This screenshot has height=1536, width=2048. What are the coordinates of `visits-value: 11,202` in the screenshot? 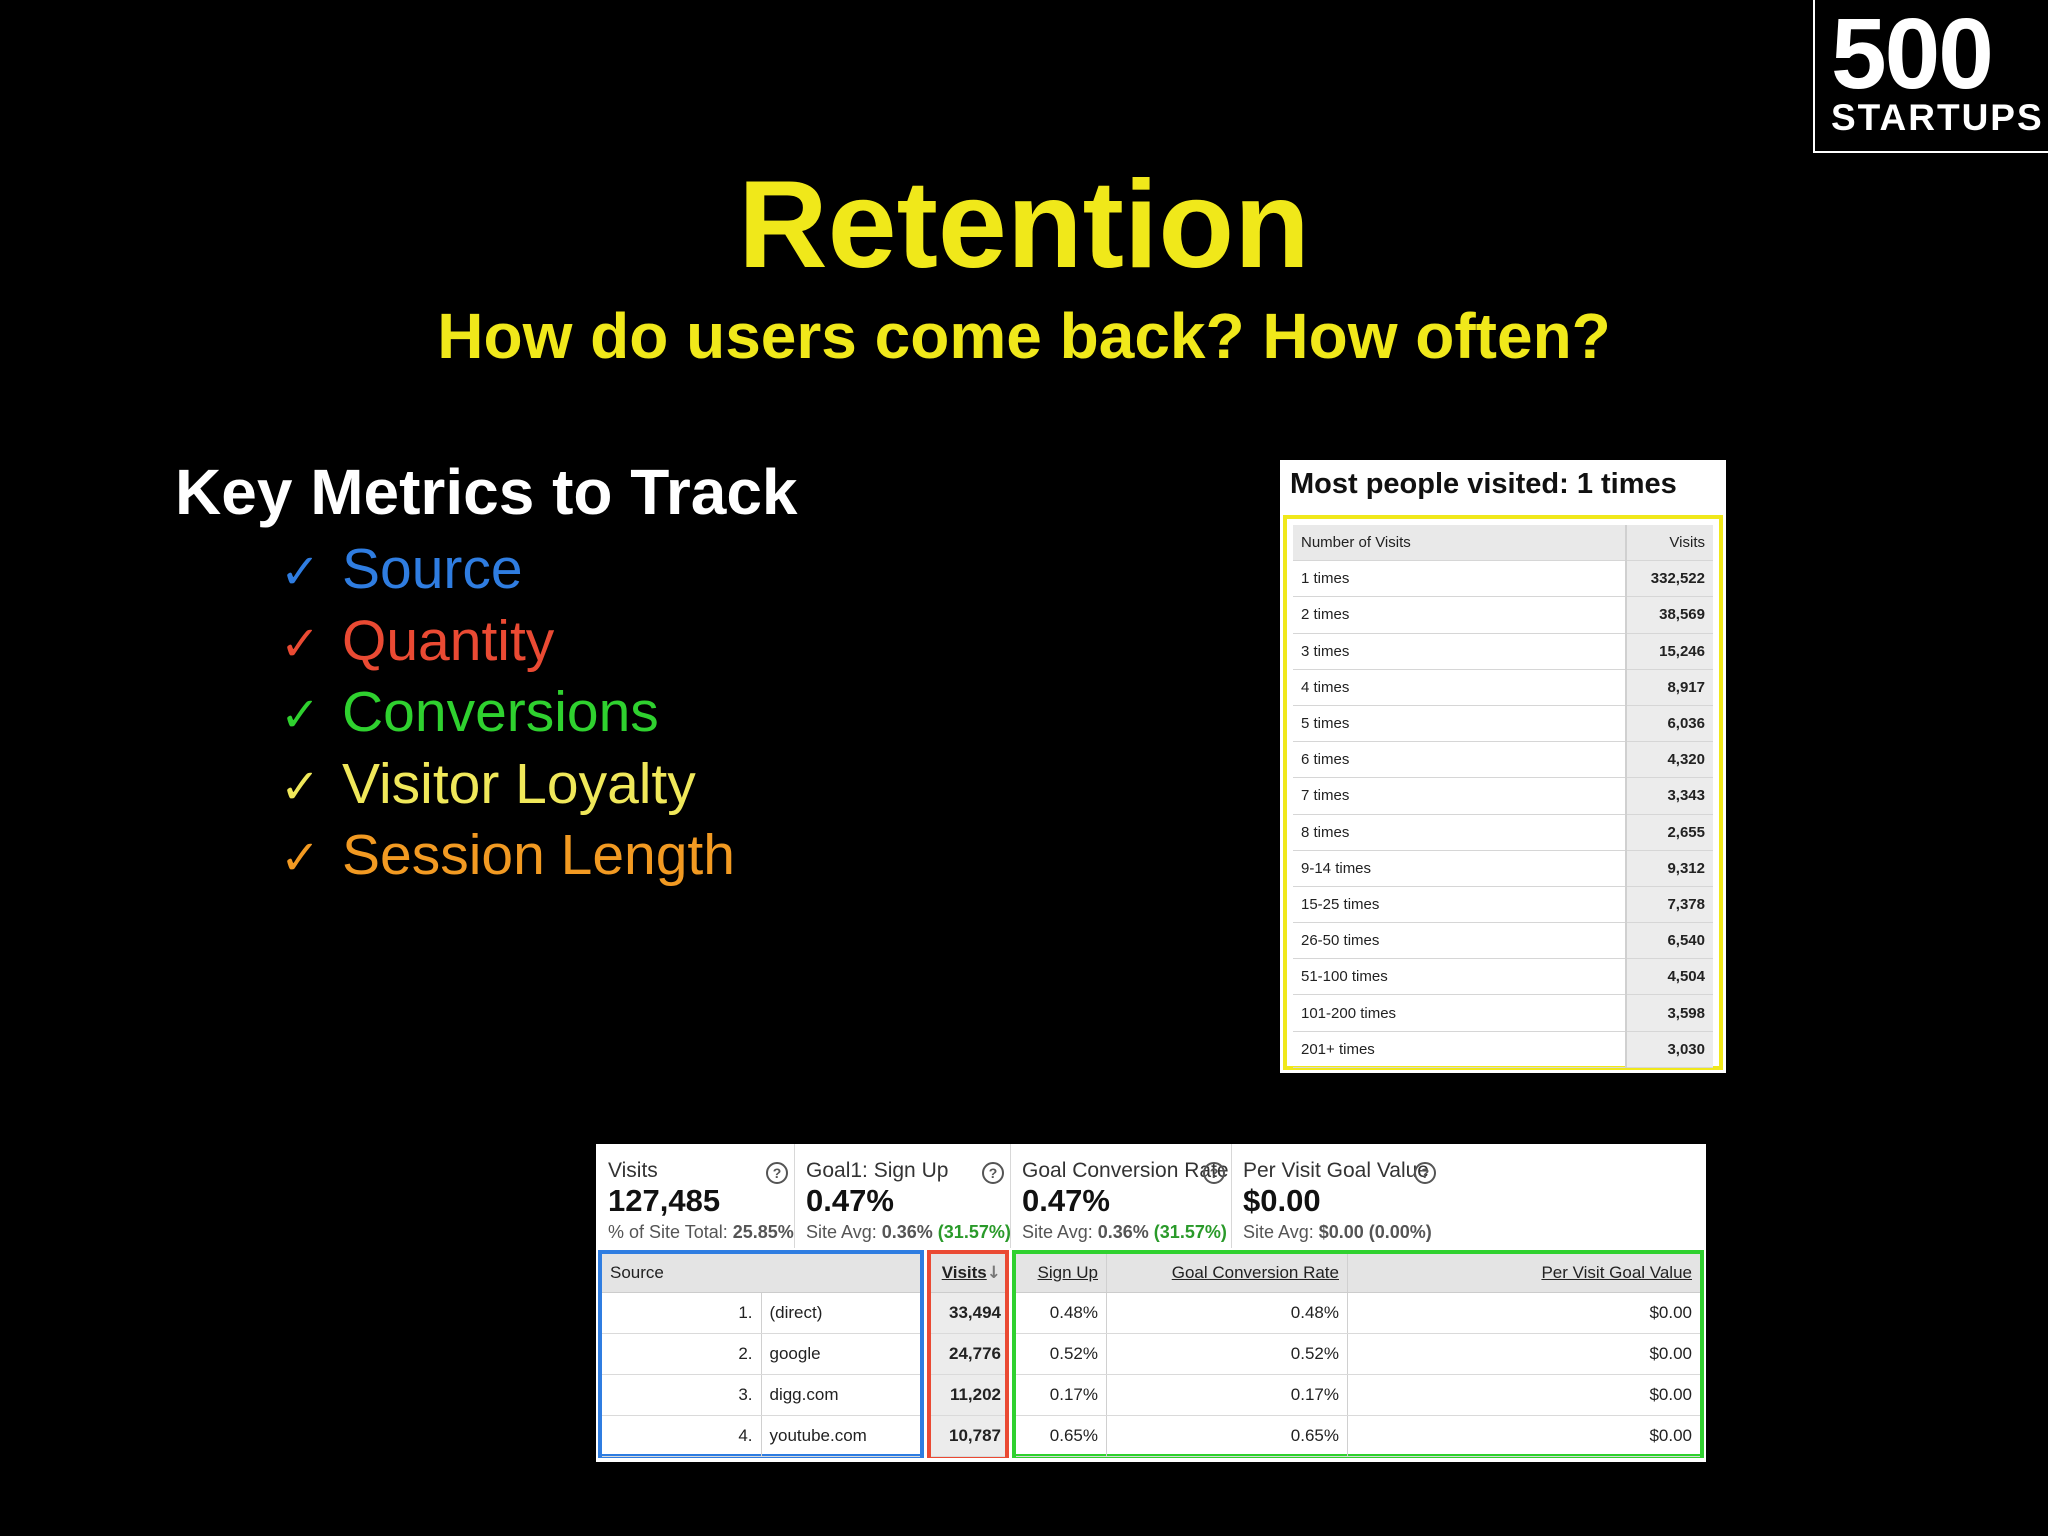 It's located at (968, 1395).